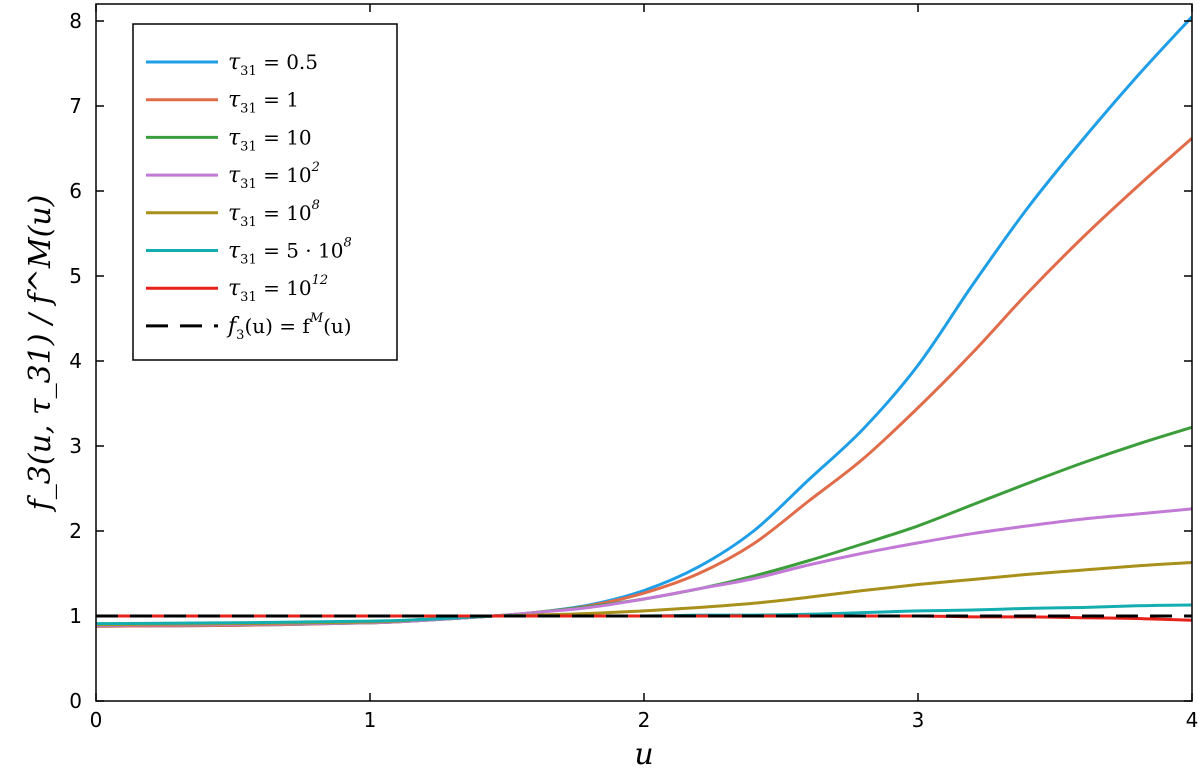  Describe the element at coordinates (96, 720) in the screenshot. I see `x-tick-label: 0` at that location.